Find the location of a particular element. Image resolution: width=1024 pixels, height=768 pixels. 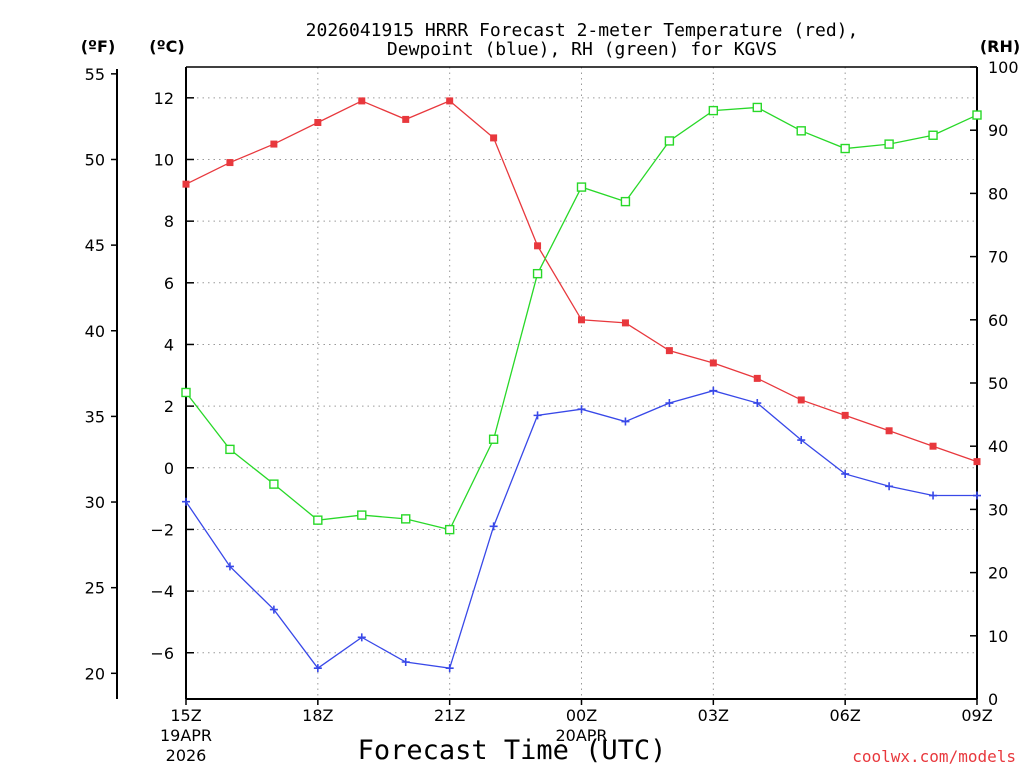

fahrenheit-tick-label: 45 is located at coordinates (95, 245).